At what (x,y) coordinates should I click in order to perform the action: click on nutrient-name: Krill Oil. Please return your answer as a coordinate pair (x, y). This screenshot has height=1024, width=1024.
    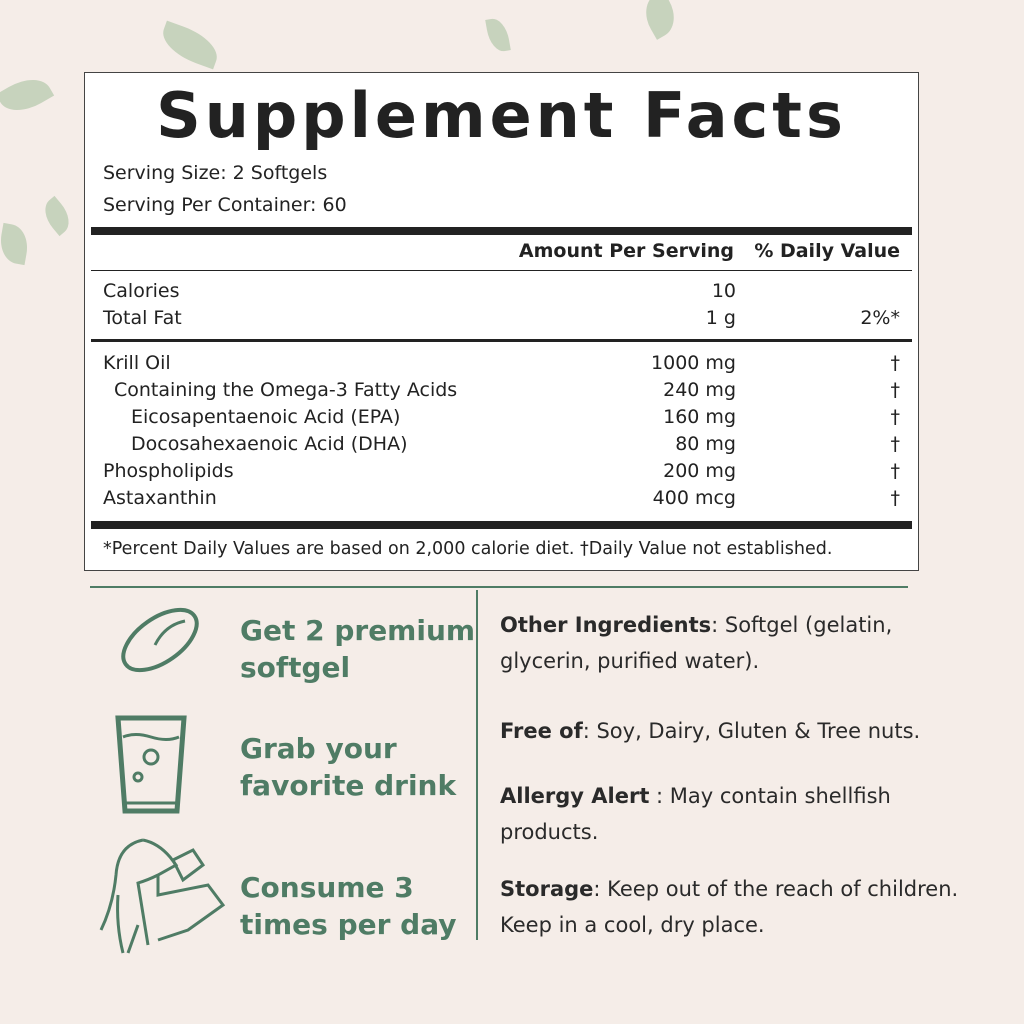
    Looking at the image, I should click on (137, 363).